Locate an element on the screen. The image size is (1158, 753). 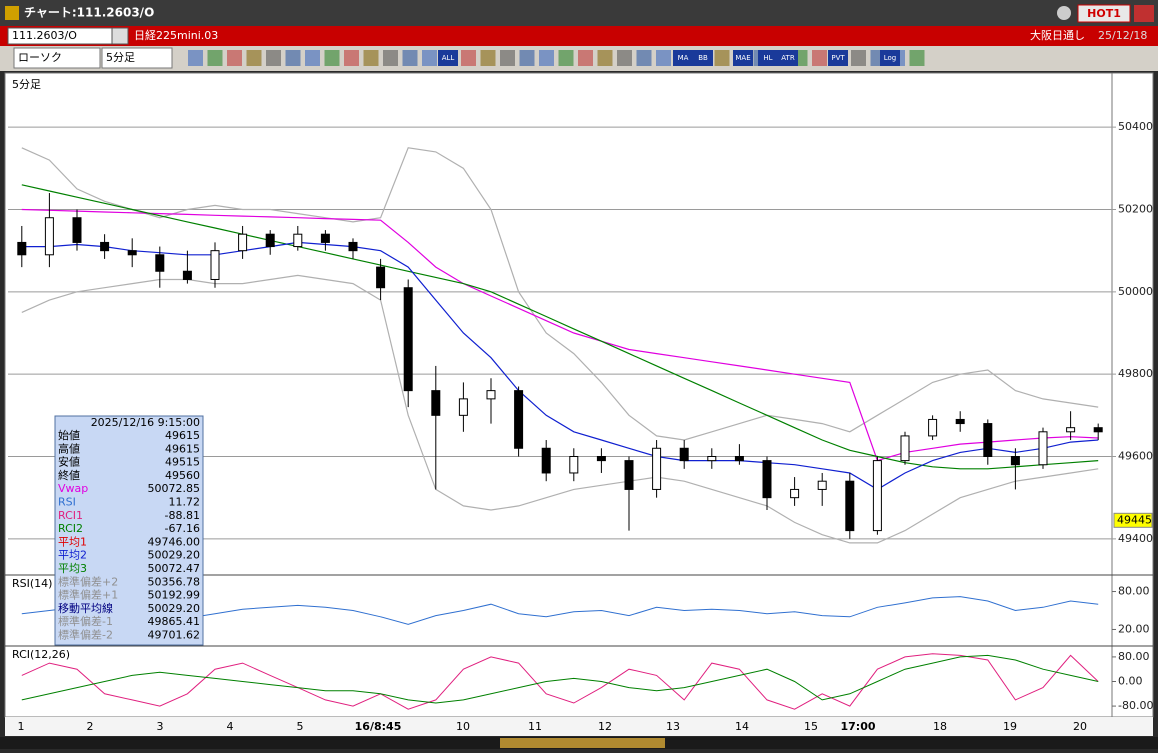
rsi-title: RSI(14) is located at coordinates (32, 583).